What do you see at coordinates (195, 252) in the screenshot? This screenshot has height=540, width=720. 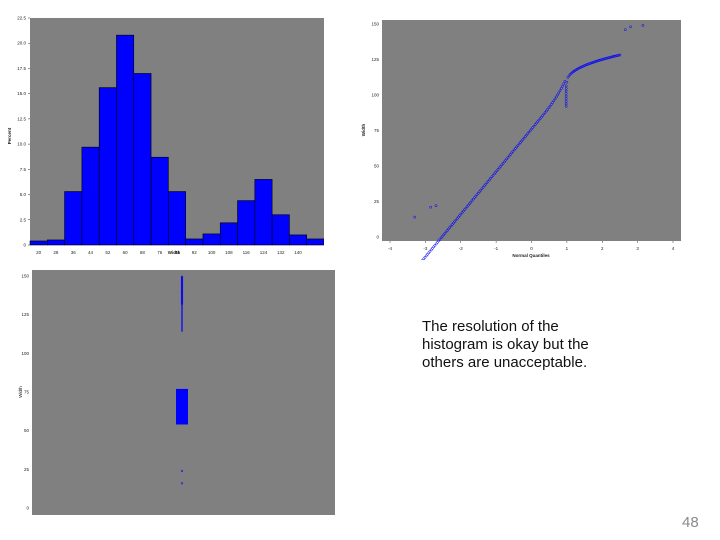 I see `histogram-x-tick-label: 92` at bounding box center [195, 252].